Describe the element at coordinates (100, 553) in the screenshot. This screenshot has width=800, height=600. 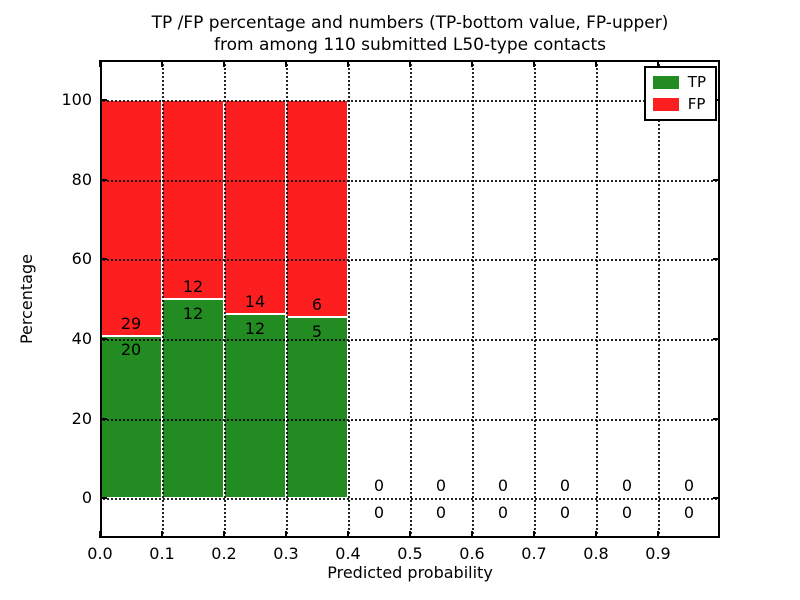
I see `x-tick-label: 0.0` at that location.